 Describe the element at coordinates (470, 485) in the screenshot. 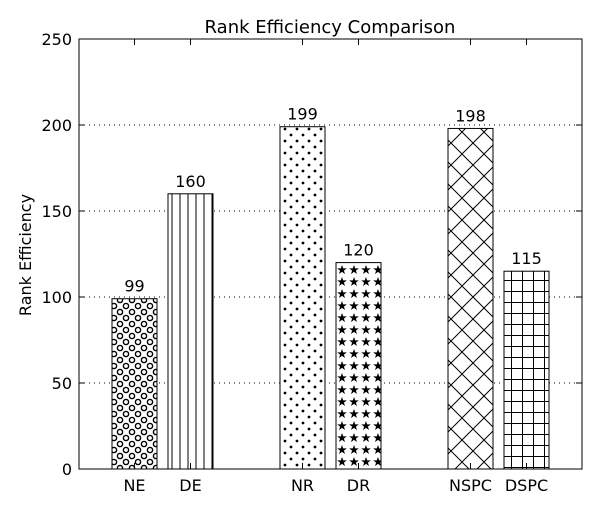

I see `x-tick-label-nspc: NSPC` at that location.